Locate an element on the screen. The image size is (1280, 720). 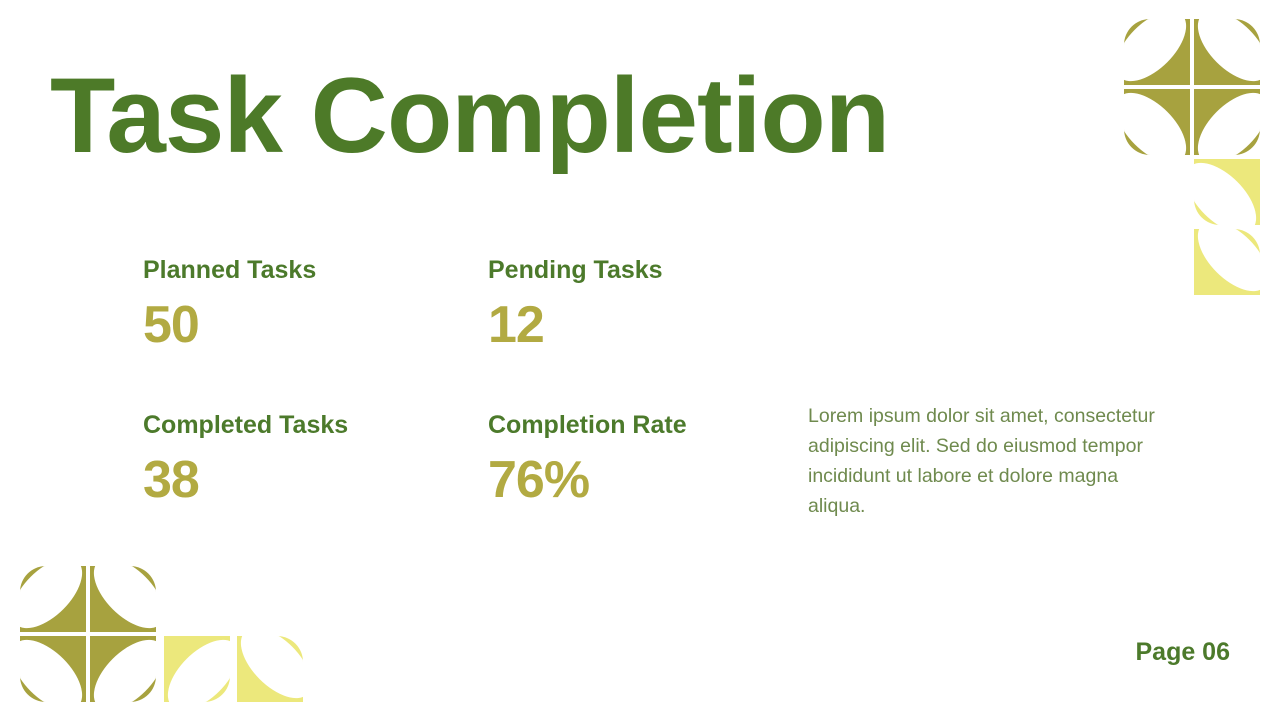
stat-label: Pending Tasks is located at coordinates (575, 270).